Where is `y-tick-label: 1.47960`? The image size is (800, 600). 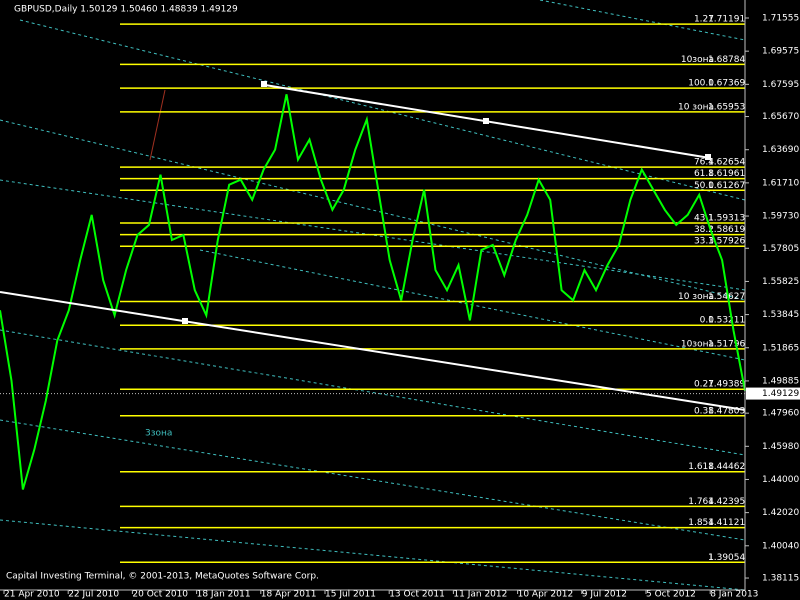
y-tick-label: 1.47960 is located at coordinates (780, 414).